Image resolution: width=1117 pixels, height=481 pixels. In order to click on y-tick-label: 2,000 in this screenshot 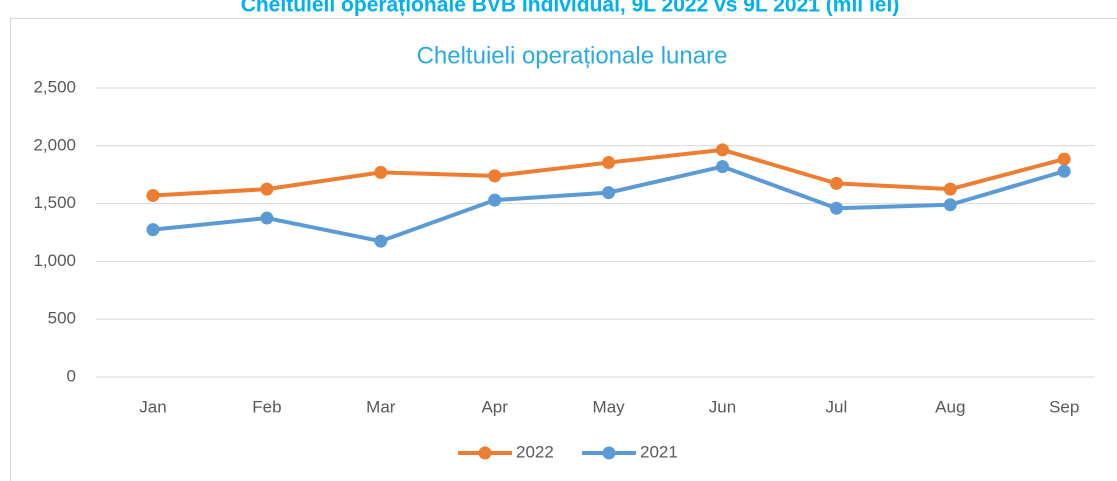, I will do `click(54, 144)`.